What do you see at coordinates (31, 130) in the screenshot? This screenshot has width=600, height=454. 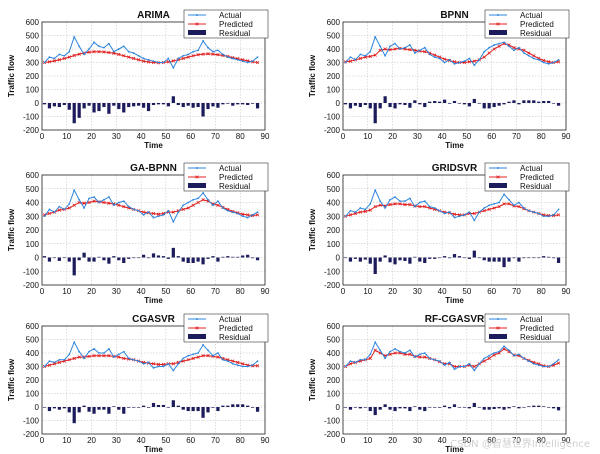 I see `y-tick-label: -200` at bounding box center [31, 130].